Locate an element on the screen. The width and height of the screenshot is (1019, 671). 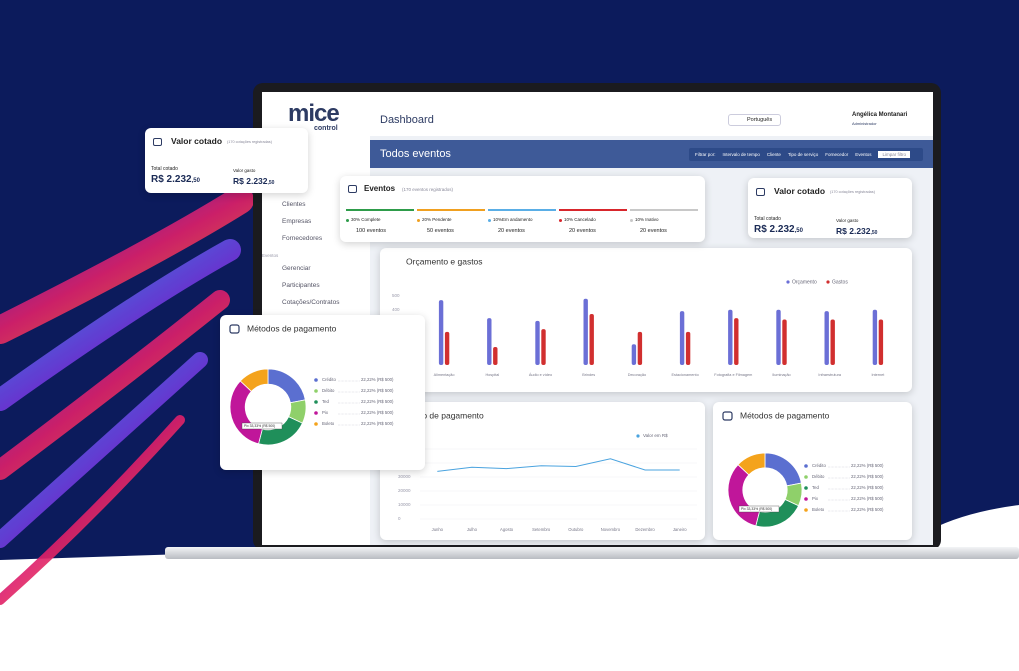
filter: Cliente is located at coordinates (773, 154).